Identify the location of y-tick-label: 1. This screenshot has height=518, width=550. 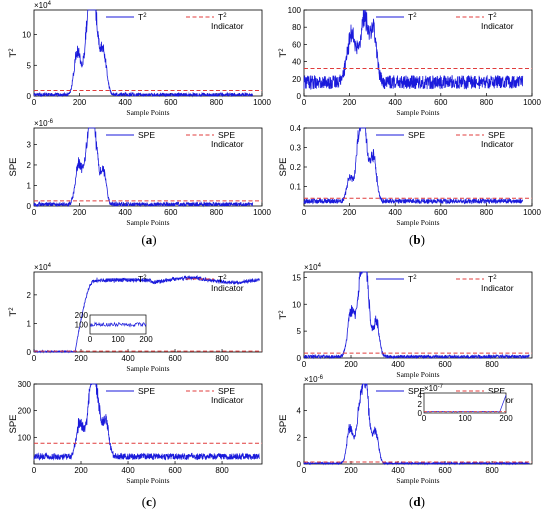
(29, 323).